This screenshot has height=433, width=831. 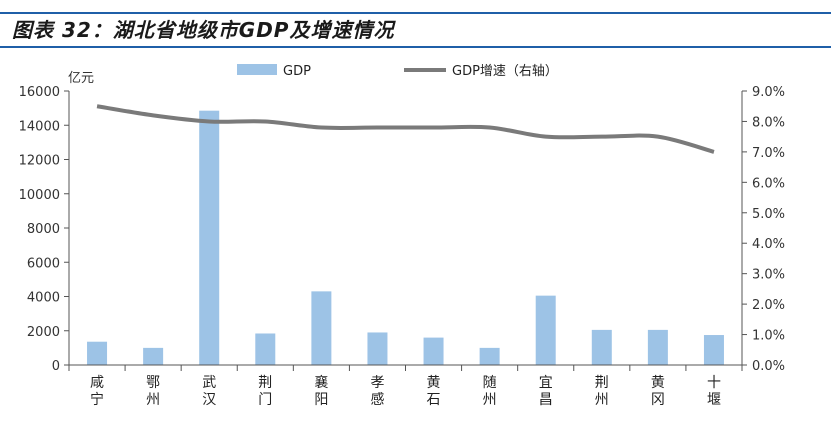 What do you see at coordinates (43, 263) in the screenshot?
I see `left-tick-label: 6000` at bounding box center [43, 263].